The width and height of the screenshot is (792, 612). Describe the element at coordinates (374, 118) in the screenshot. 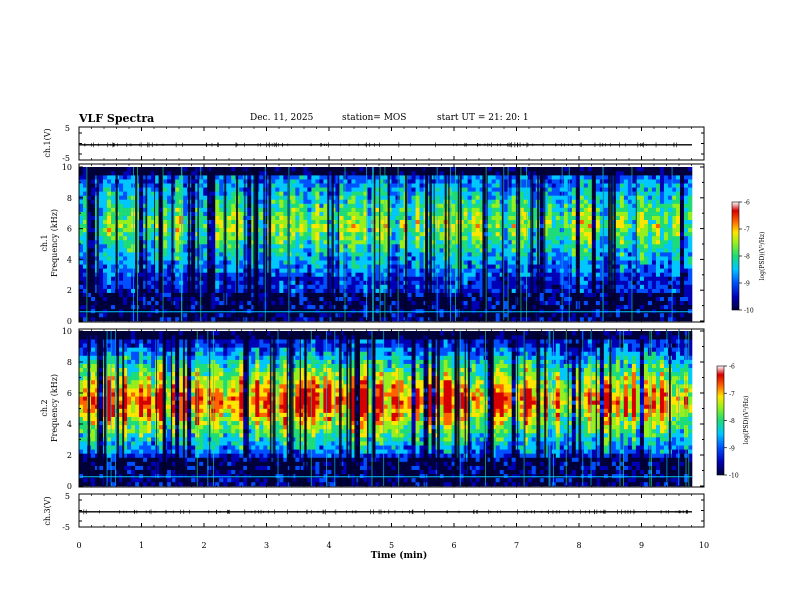

I see `header-station: station= MOS` at that location.